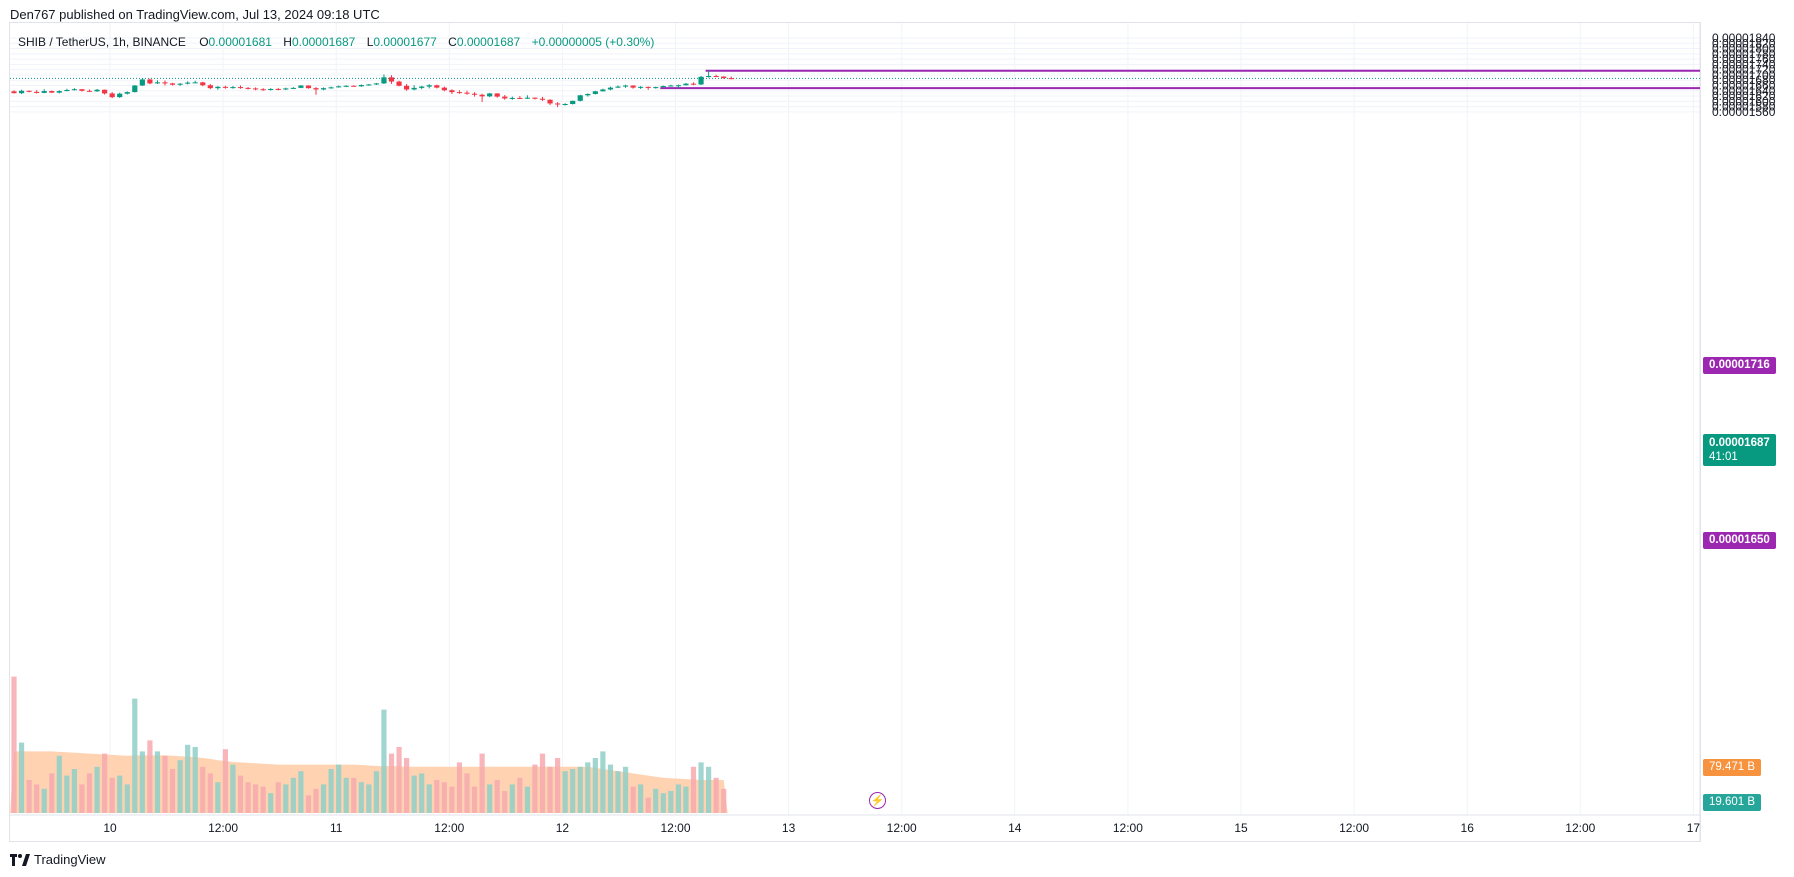 Image resolution: width=1794 pixels, height=877 pixels. I want to click on y-tick-label: 0.00001840, so click(1744, 38).